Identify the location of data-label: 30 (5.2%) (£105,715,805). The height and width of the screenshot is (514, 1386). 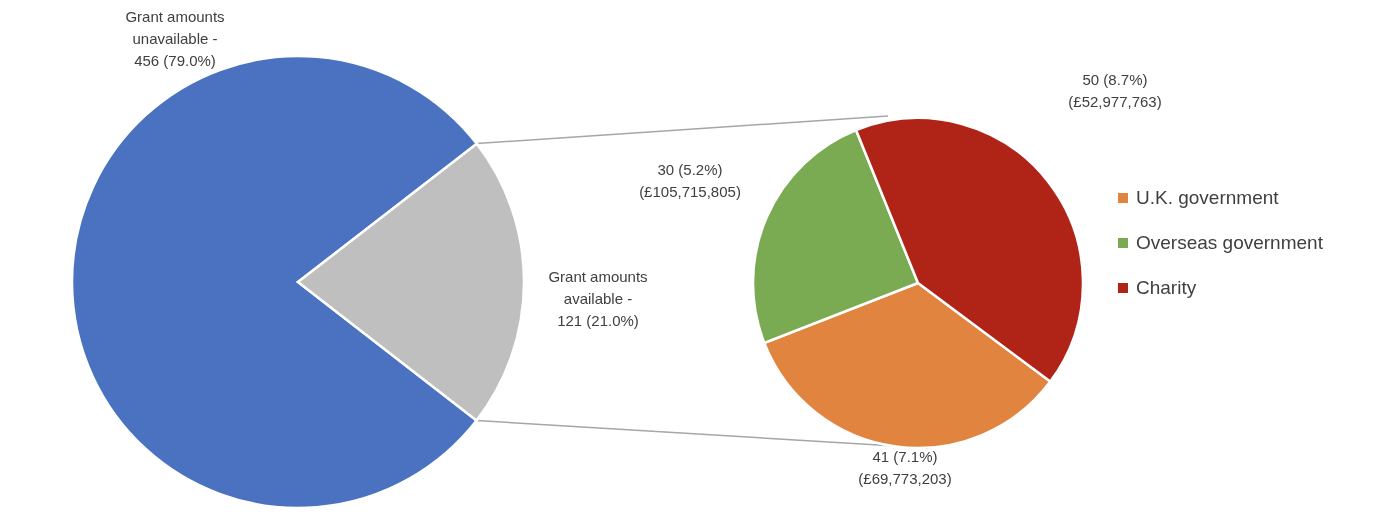
(690, 180).